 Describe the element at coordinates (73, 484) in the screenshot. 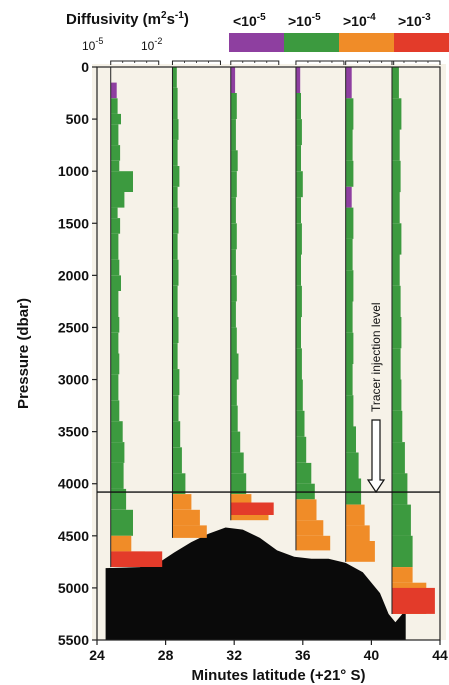

I see `y-tick-label: 4000` at that location.